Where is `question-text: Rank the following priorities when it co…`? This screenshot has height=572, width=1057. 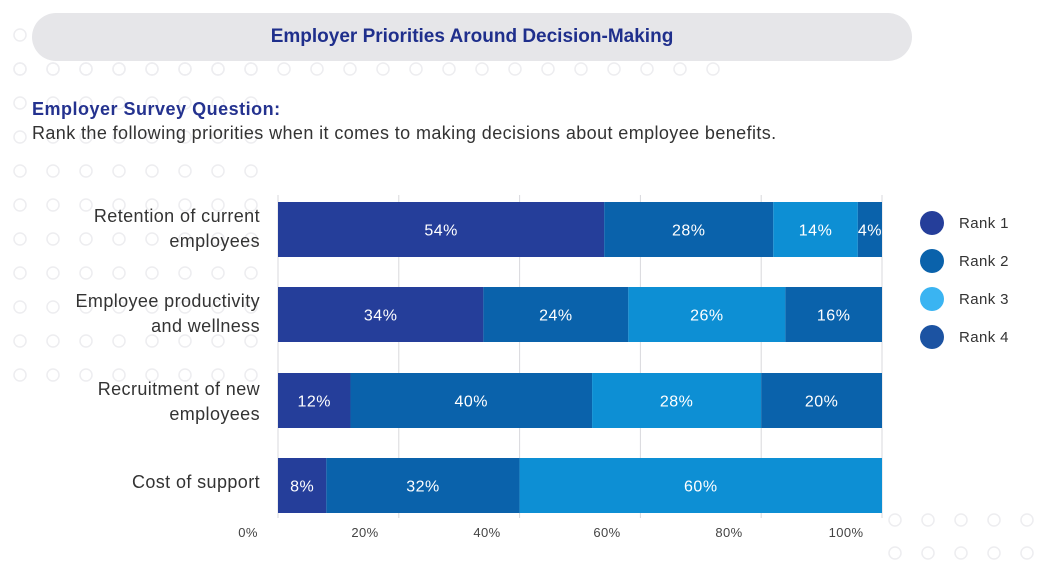
question-text: Rank the following priorities when it co… is located at coordinates (404, 133).